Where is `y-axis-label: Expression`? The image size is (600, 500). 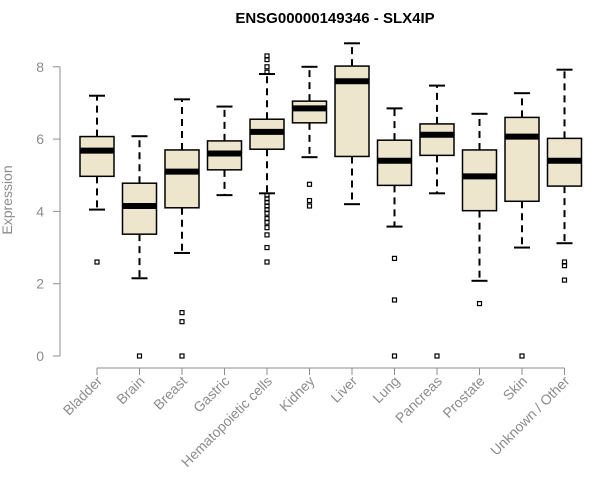
y-axis-label: Expression is located at coordinates (7, 199).